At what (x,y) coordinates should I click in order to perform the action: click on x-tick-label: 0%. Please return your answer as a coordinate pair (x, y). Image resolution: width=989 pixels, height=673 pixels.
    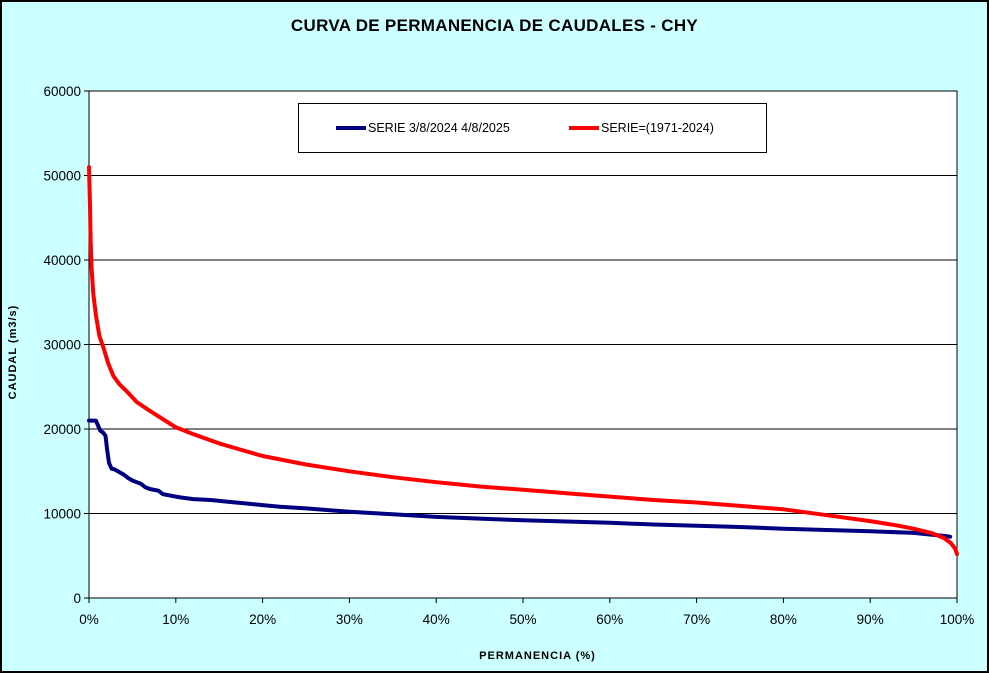
    Looking at the image, I should click on (89, 619).